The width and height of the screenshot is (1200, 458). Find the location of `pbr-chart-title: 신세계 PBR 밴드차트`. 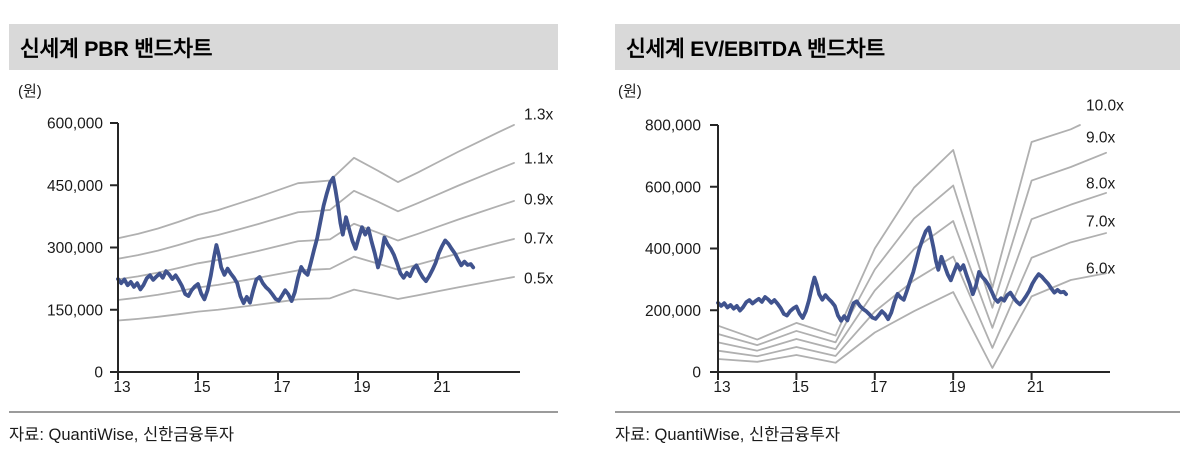

pbr-chart-title: 신세계 PBR 밴드차트 is located at coordinates (116, 48).